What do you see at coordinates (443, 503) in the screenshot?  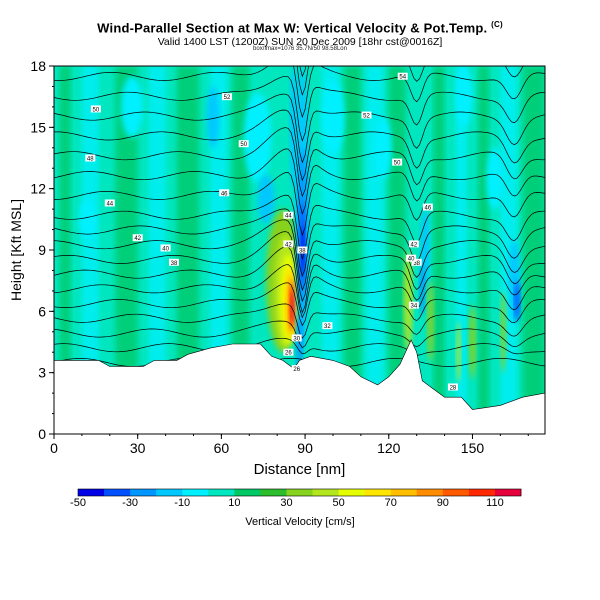 I see `colorbar-tick-label: 90` at bounding box center [443, 503].